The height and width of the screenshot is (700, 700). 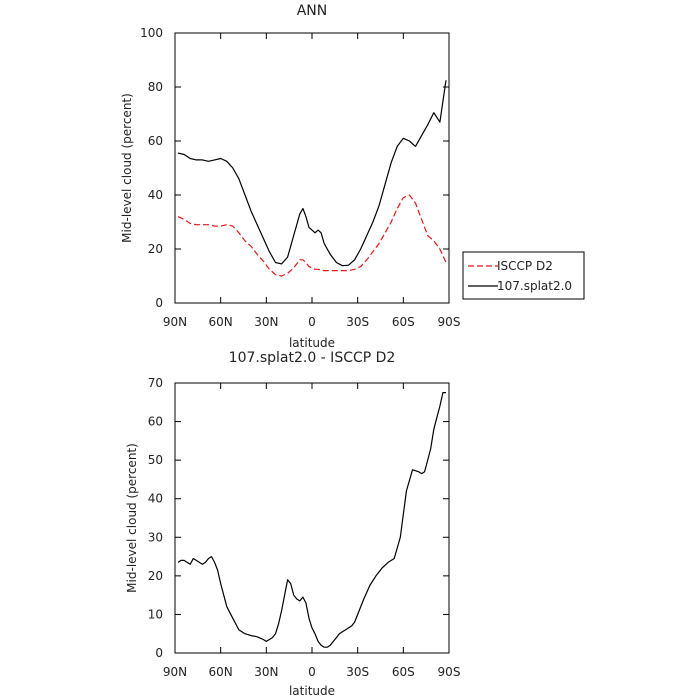 What do you see at coordinates (534, 286) in the screenshot?
I see `legend-label-1: 107.splat2.0` at bounding box center [534, 286].